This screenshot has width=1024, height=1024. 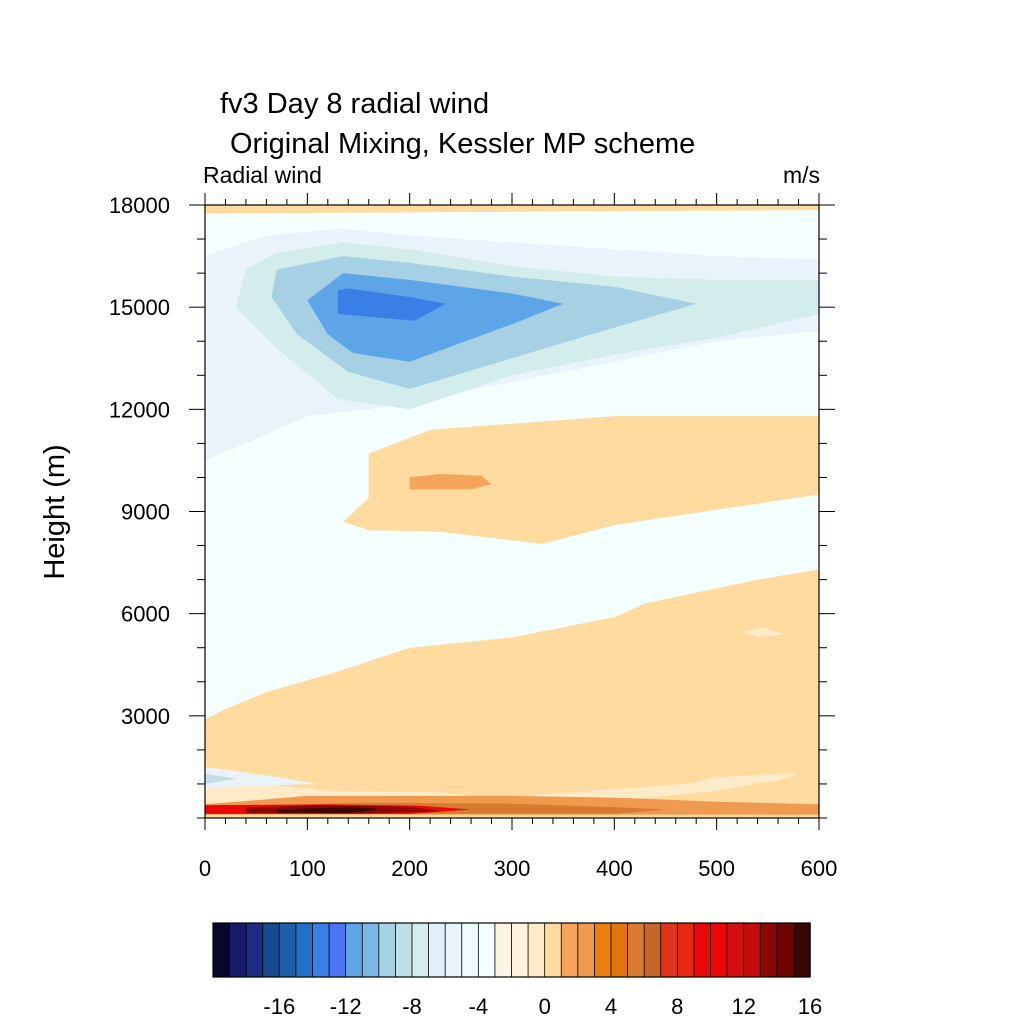 I want to click on x-tick-label: 600, so click(x=819, y=868).